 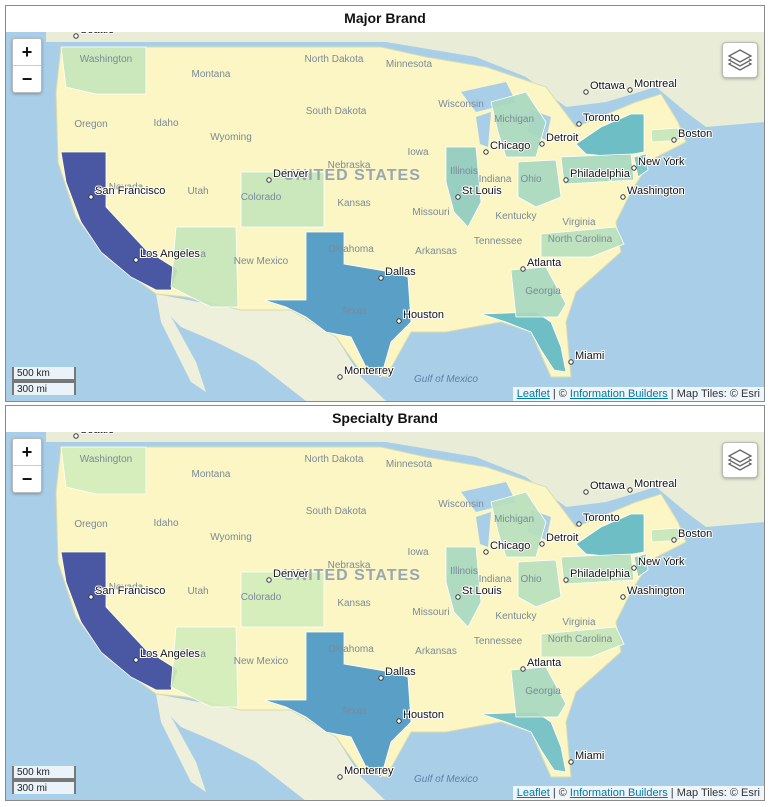 I want to click on city-label: Monterrey, so click(x=369, y=371).